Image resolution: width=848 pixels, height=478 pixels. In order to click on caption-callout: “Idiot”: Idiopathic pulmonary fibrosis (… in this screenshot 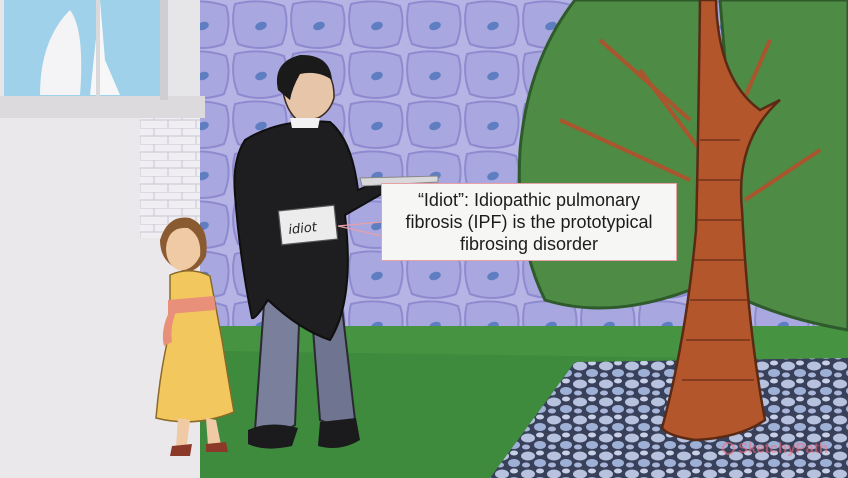, I will do `click(529, 222)`.